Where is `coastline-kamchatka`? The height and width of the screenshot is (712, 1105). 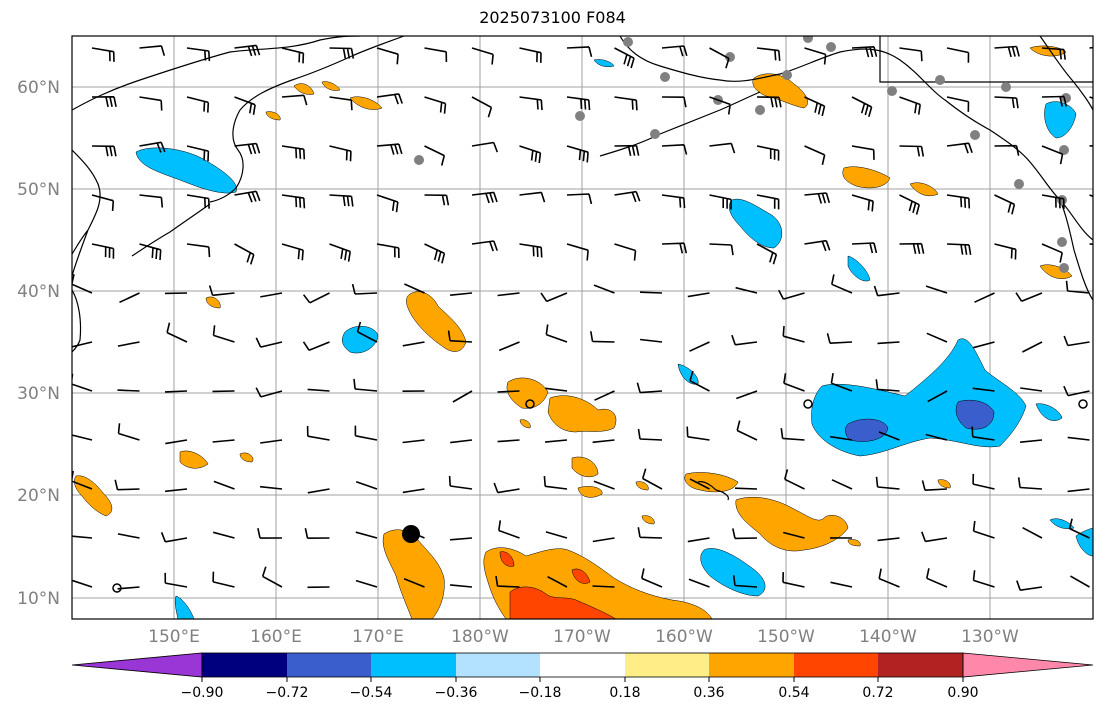
coastline-kamchatka is located at coordinates (307, 119).